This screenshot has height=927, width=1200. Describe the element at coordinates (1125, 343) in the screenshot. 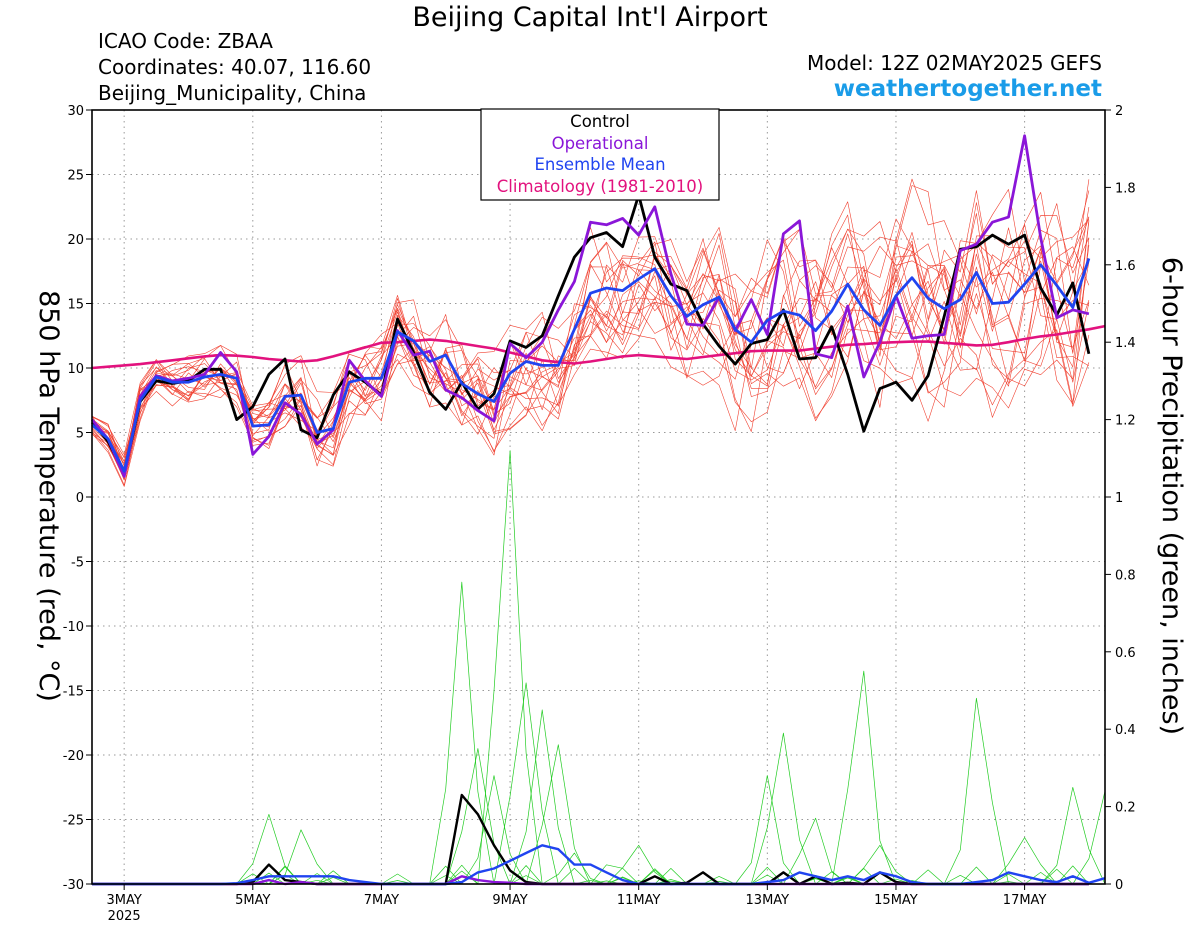

I see `y2-tick-label: 1.4` at that location.